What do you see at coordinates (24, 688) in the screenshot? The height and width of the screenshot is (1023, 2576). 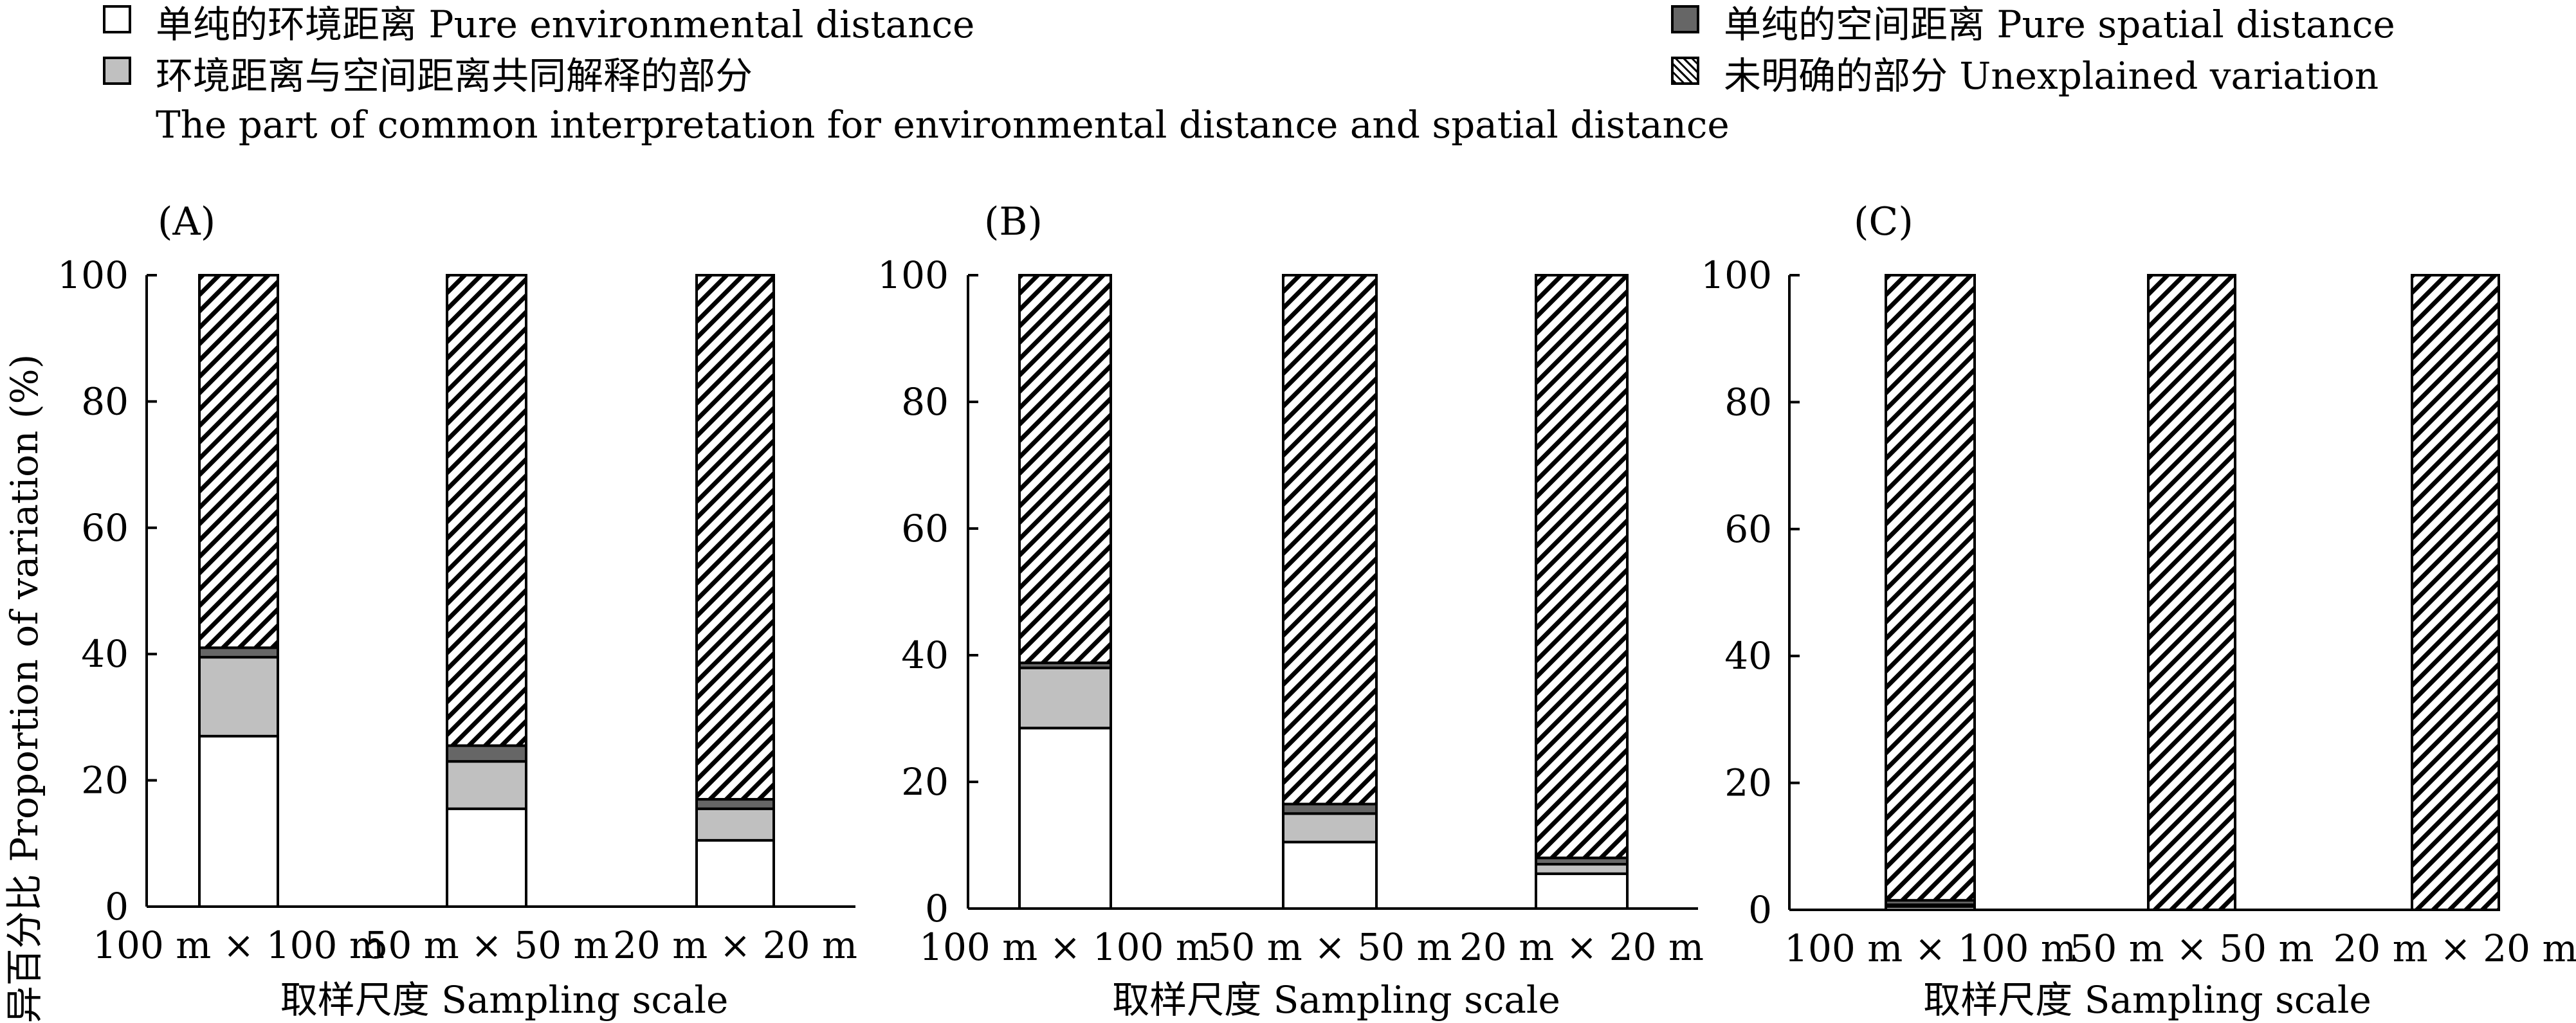 I see `y-axis-label: 变异百分比 Proportion of variation (%)` at bounding box center [24, 688].